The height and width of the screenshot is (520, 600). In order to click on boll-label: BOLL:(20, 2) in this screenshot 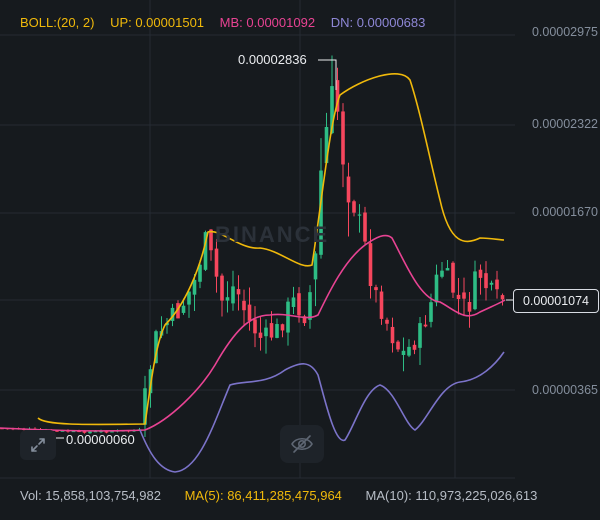, I will do `click(57, 22)`.